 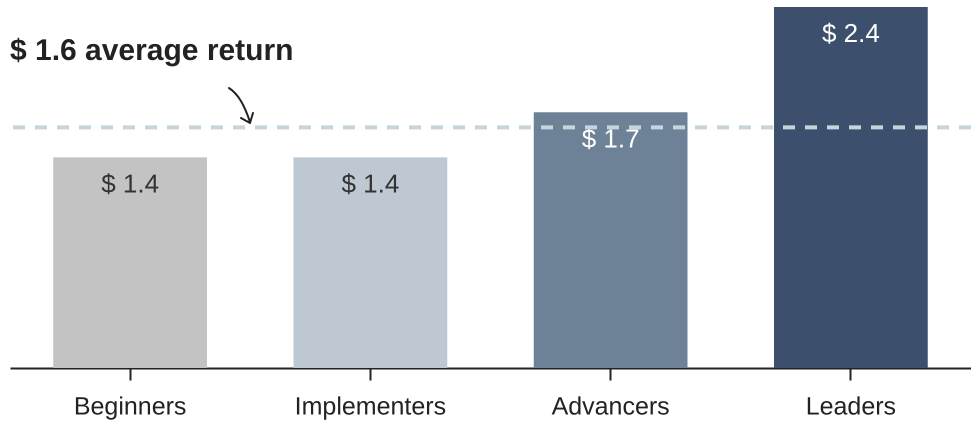 I want to click on x-tick-label: Implementers, so click(x=370, y=406).